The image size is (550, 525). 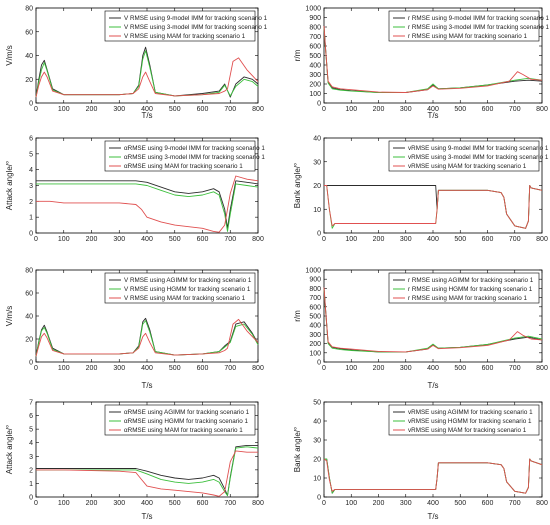 I want to click on y-tick-label: 2, so click(x=31, y=202).